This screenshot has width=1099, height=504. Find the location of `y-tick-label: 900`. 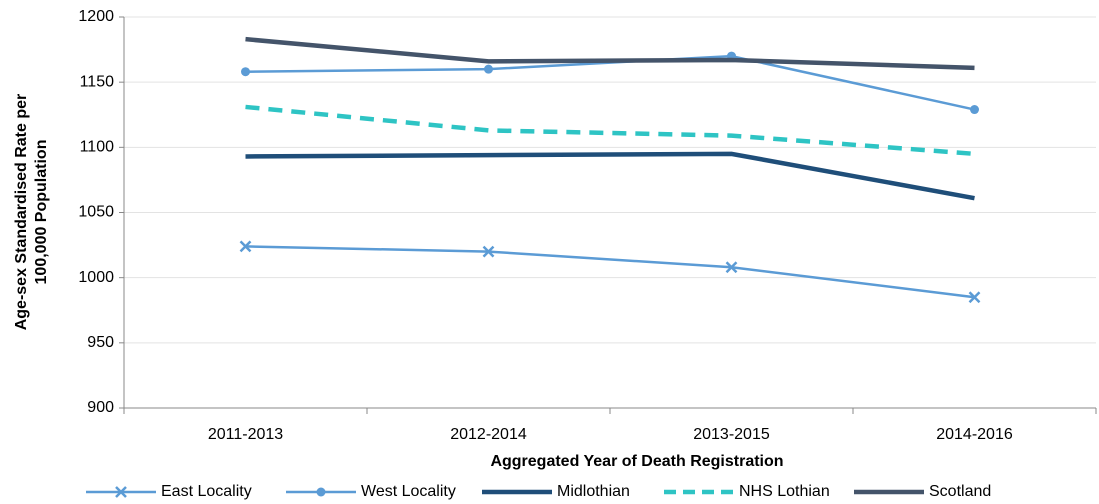

y-tick-label: 900 is located at coordinates (100, 407).